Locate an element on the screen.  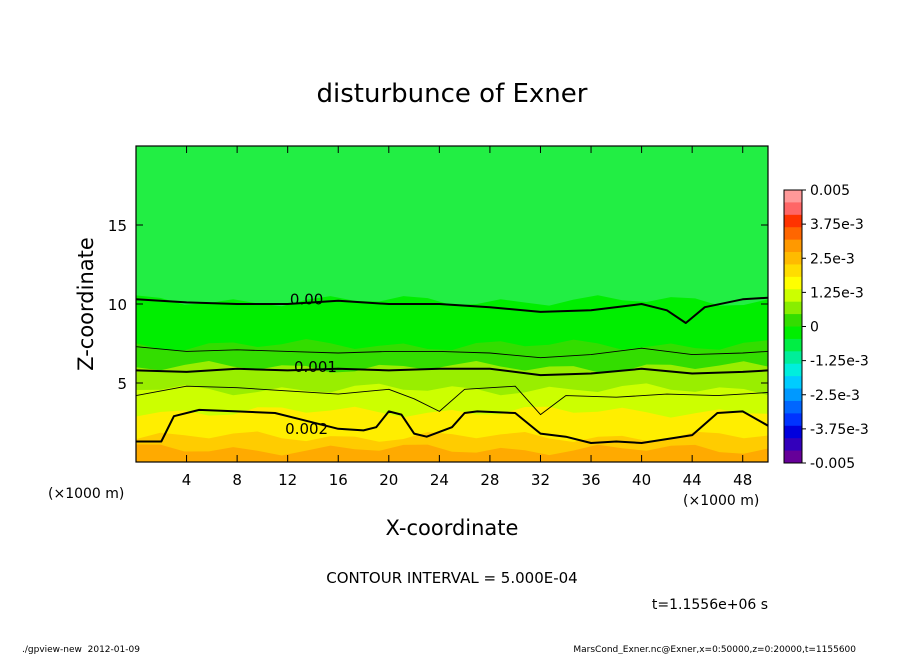
colorbar-label: 1.25e-3 is located at coordinates (837, 293).